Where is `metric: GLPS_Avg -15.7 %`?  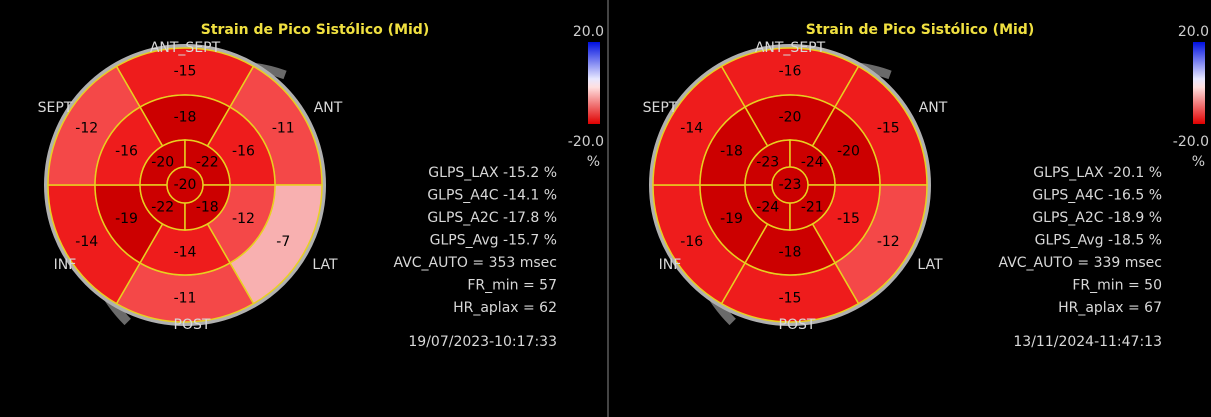 metric: GLPS_Avg -15.7 % is located at coordinates (493, 241).